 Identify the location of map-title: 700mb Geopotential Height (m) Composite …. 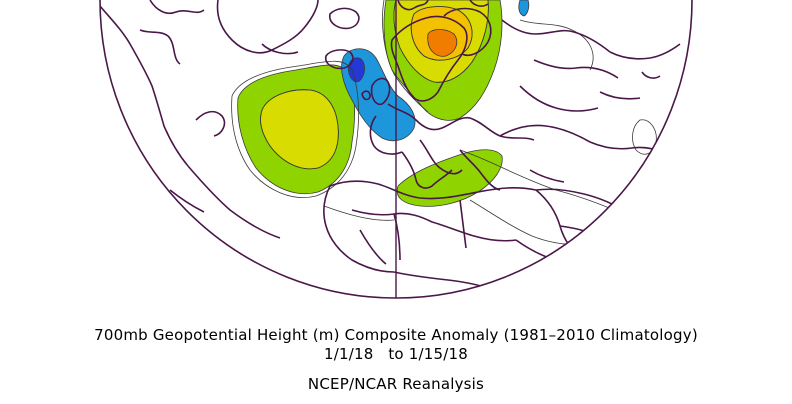
(396, 335).